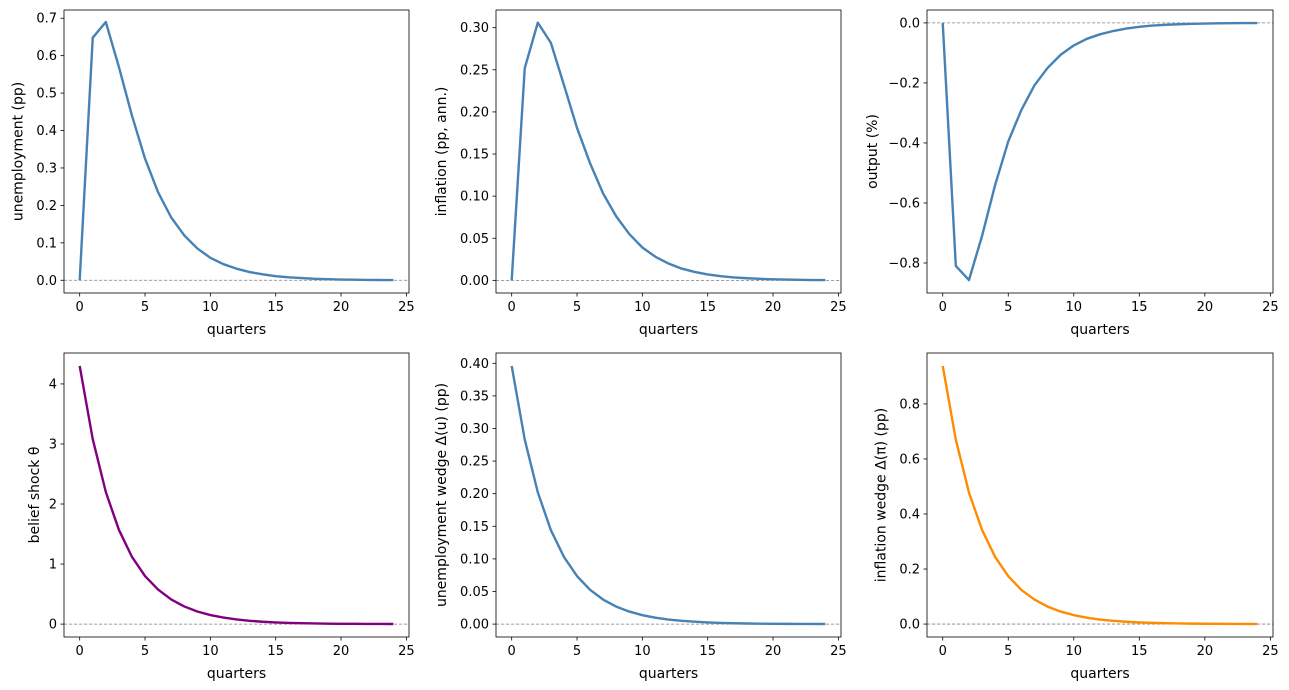  I want to click on y-tick-label: −0.8, so click(904, 263).